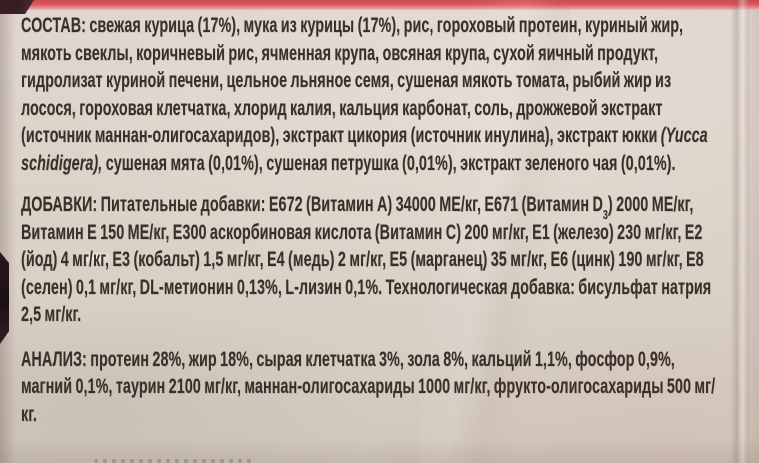 This screenshot has height=463, width=759. Describe the element at coordinates (379, 5) in the screenshot. I see `red-design-stripe` at that location.